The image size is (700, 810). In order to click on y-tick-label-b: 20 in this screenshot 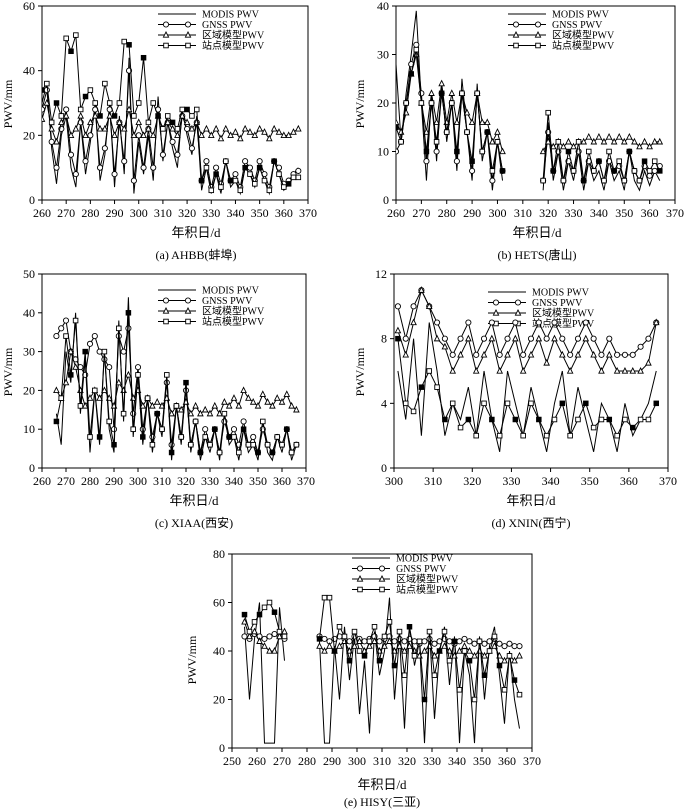, I will do `click(383, 103)`.